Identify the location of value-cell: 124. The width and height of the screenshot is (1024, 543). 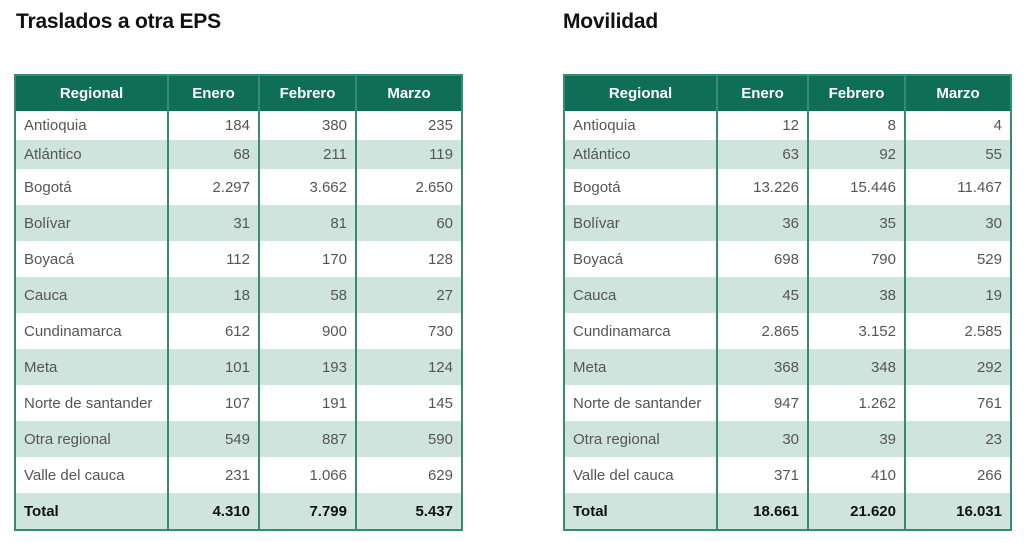
(408, 367).